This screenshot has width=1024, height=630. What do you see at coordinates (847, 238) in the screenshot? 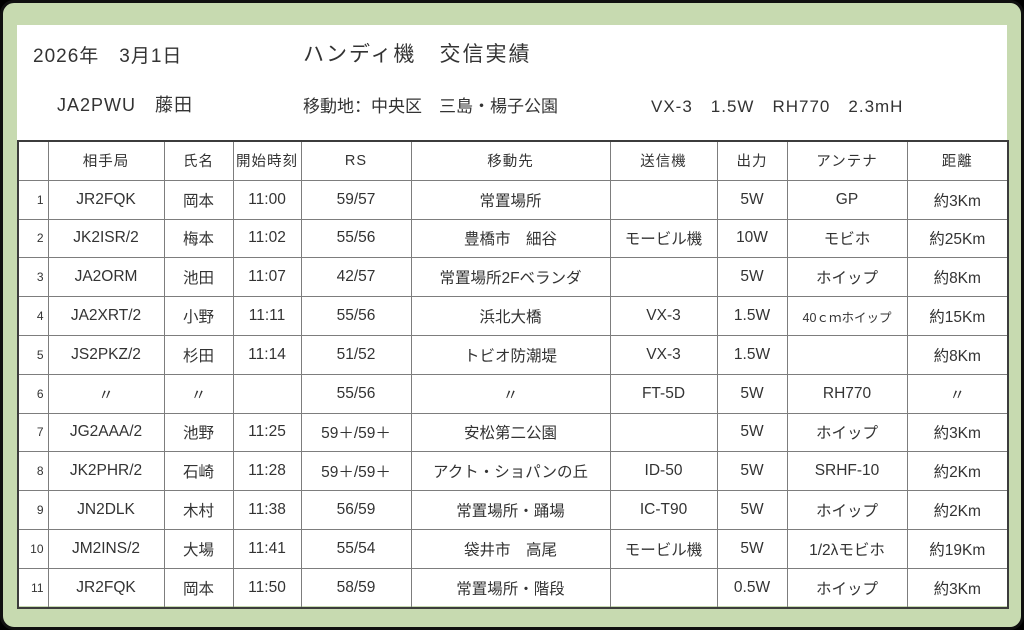
I see `cell-antenna: モビホ` at bounding box center [847, 238].